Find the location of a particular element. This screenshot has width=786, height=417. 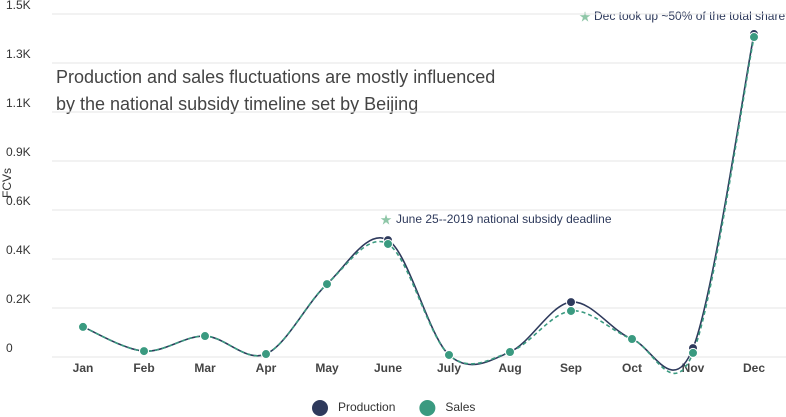

x-tick-label: May is located at coordinates (327, 368).